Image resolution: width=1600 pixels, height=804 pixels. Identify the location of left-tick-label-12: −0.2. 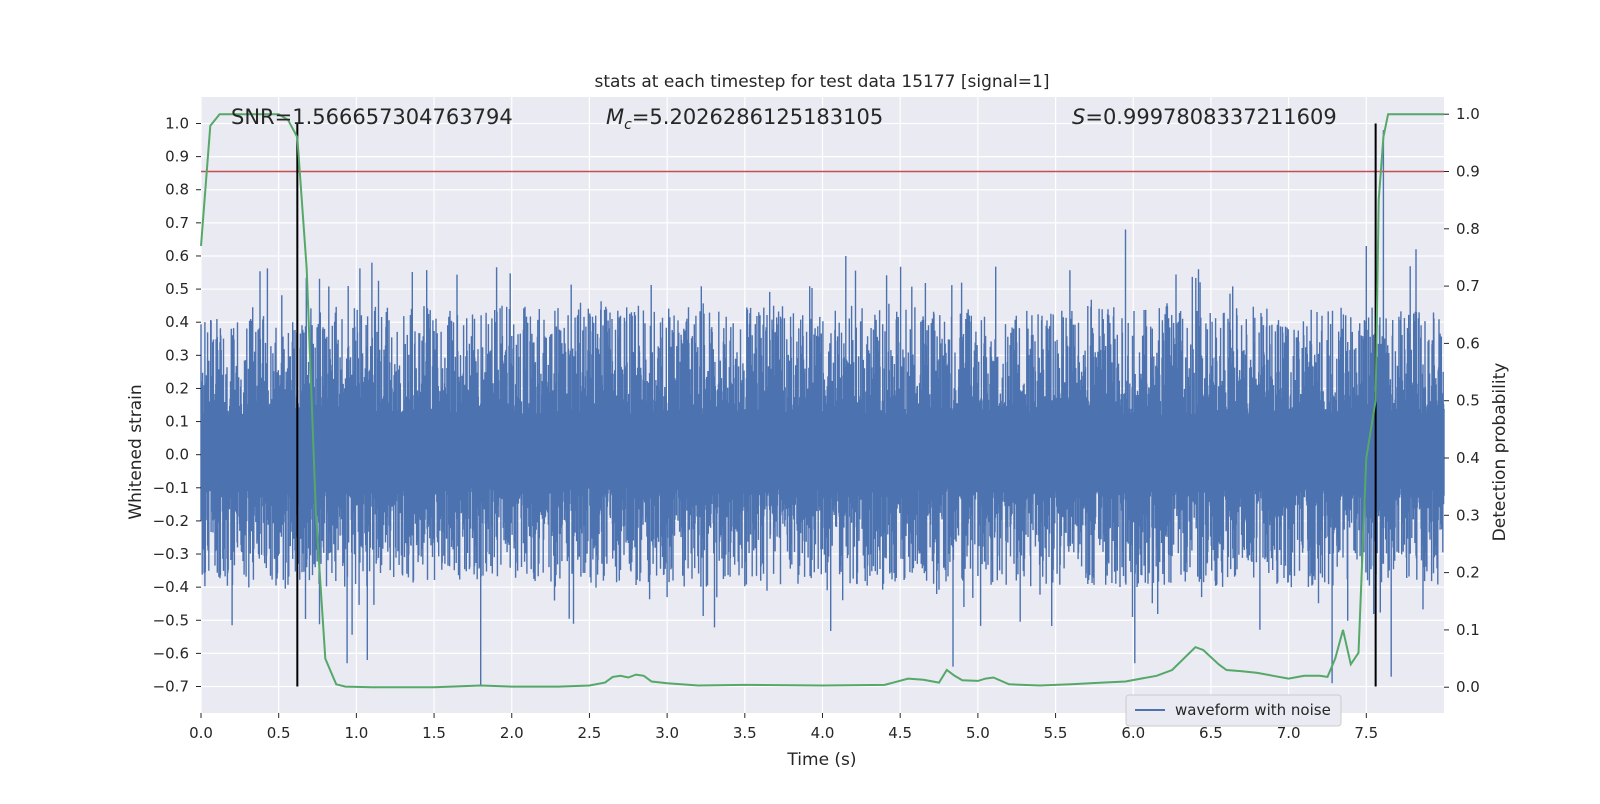
(171, 521).